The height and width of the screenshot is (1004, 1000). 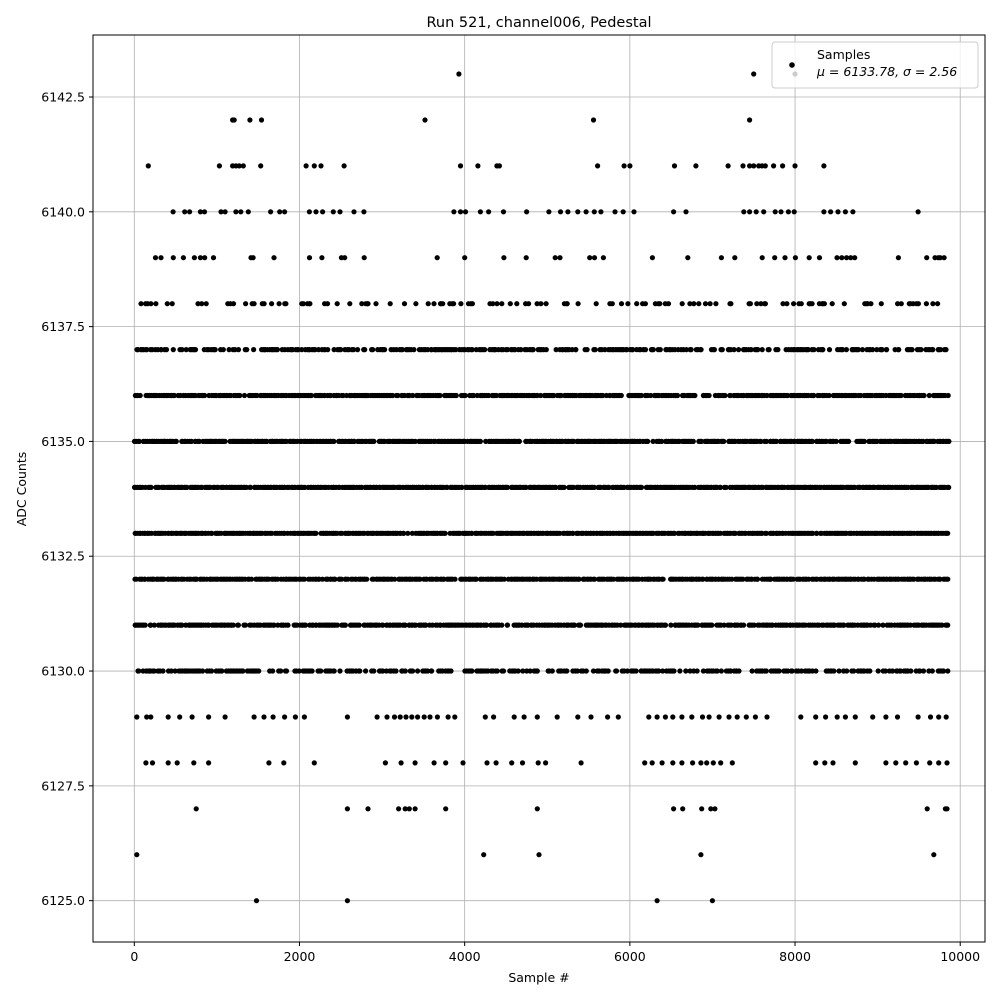 What do you see at coordinates (792, 65) in the screenshot?
I see `legend-marker` at bounding box center [792, 65].